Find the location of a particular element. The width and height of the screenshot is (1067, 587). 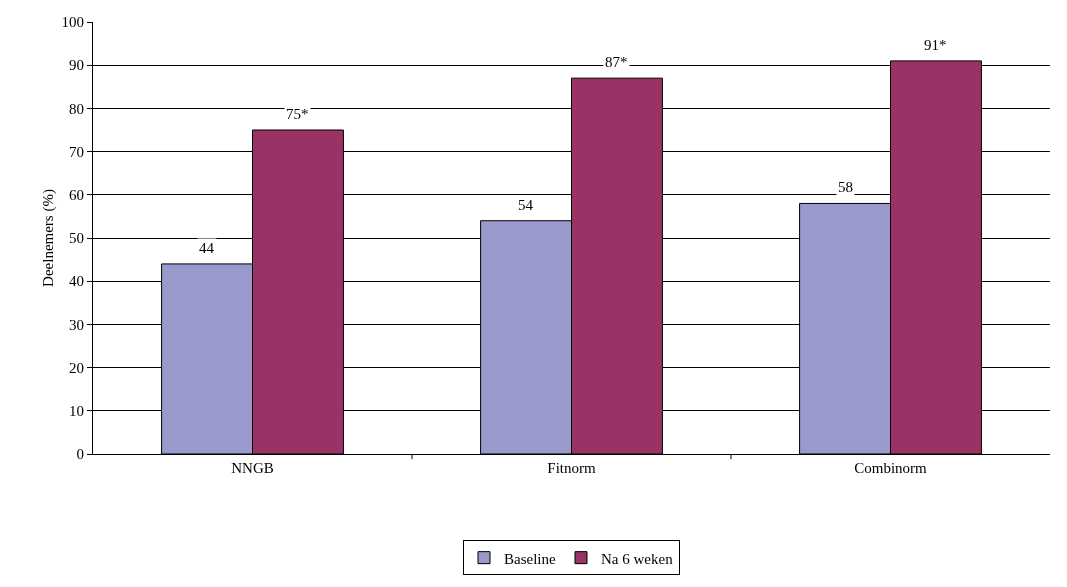

y-tick-label: 90 is located at coordinates (76, 65).